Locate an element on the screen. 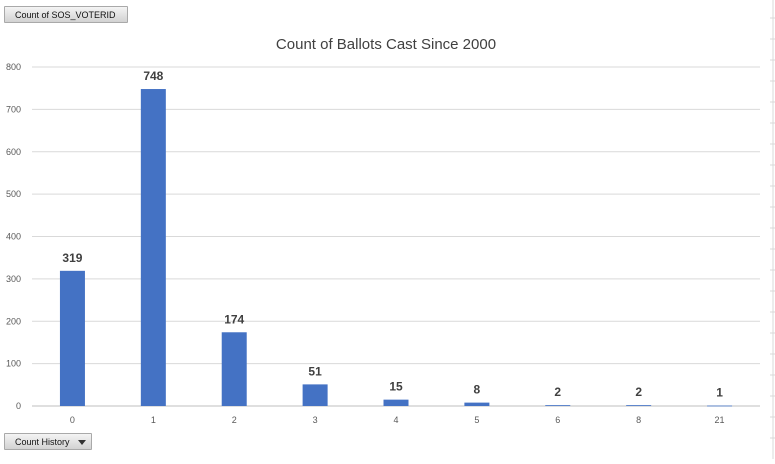 Image resolution: width=775 pixels, height=464 pixels. data-label: 174 is located at coordinates (234, 319).